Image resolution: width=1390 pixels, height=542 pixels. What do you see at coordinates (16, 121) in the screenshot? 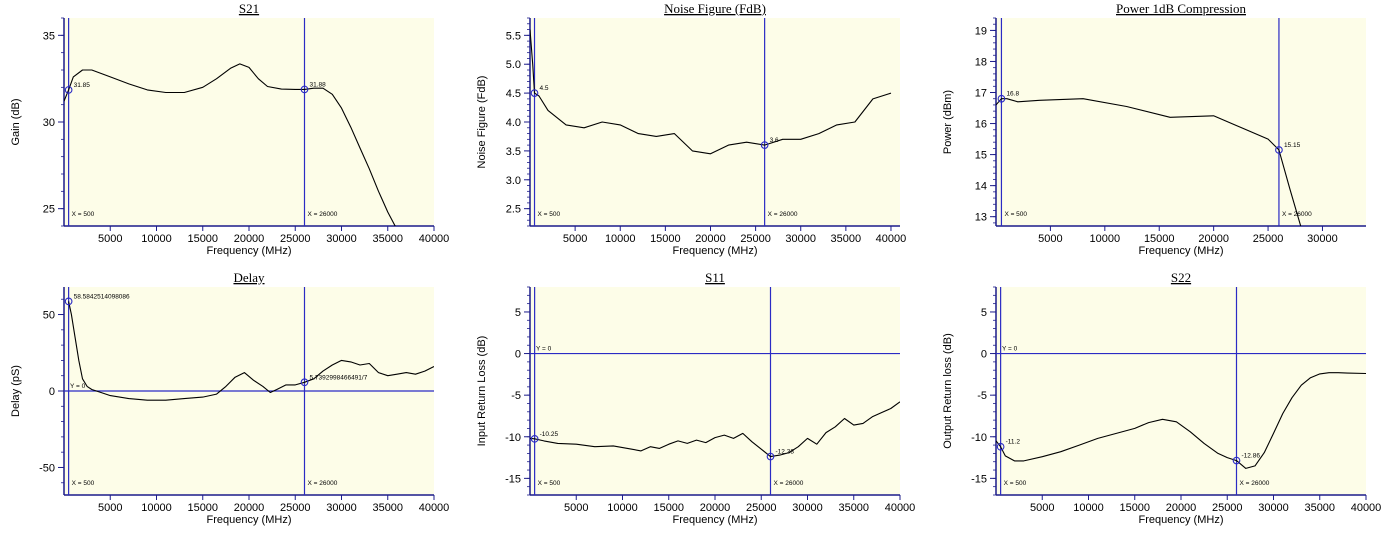
I see `y-axis-label: Gain (dB)` at bounding box center [16, 121].